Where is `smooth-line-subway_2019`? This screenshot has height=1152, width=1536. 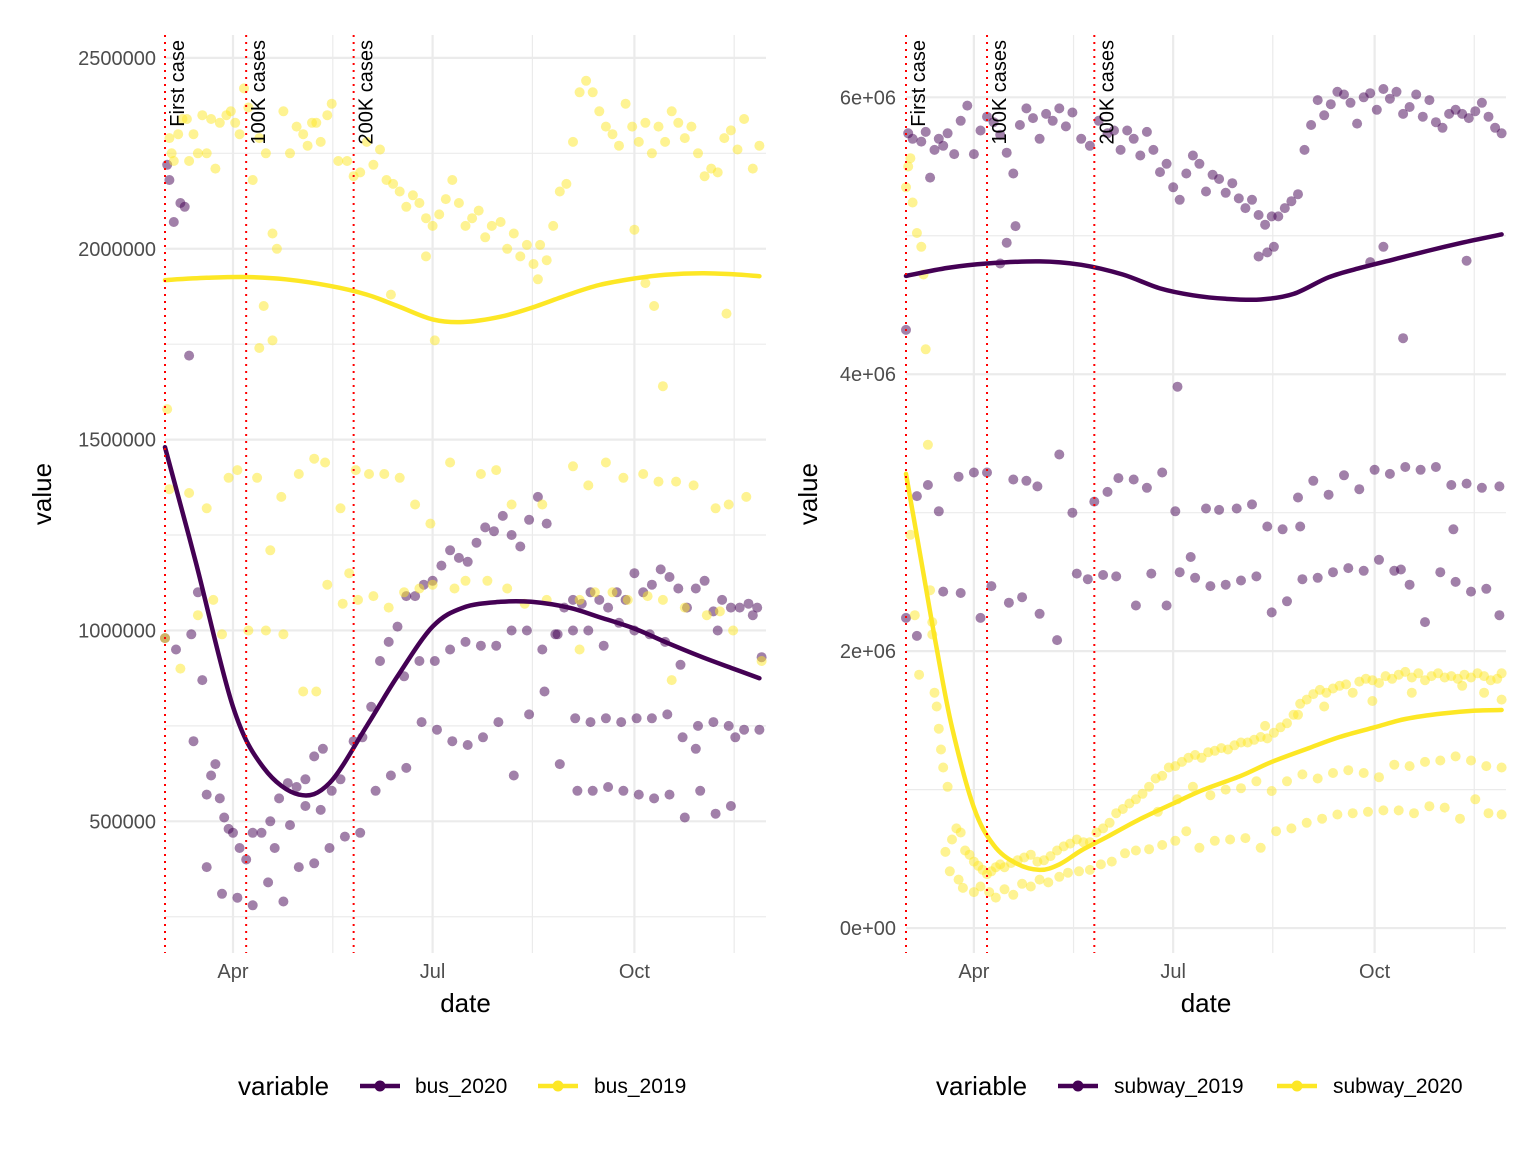 smooth-line-subway_2019 is located at coordinates (1203, 267).